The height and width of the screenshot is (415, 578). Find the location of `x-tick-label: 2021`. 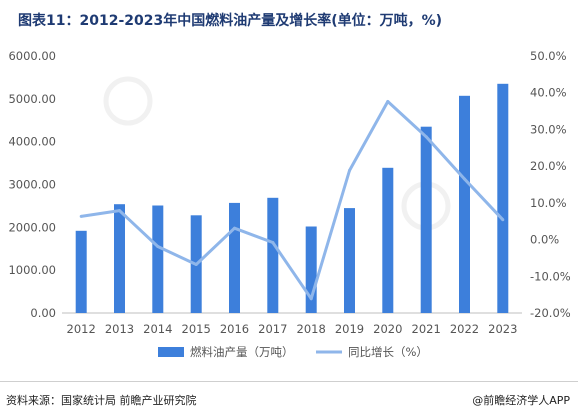

x-tick-label: 2021 is located at coordinates (426, 329).